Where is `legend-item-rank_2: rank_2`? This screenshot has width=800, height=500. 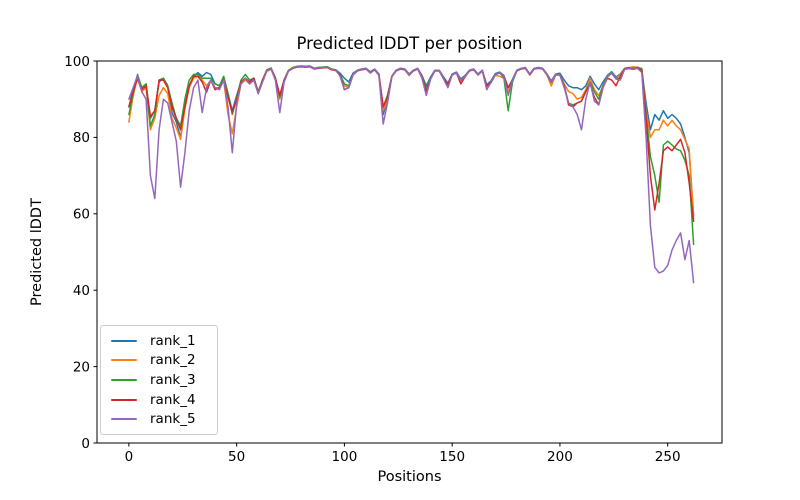 legend-item-rank_2: rank_2 is located at coordinates (164, 360).